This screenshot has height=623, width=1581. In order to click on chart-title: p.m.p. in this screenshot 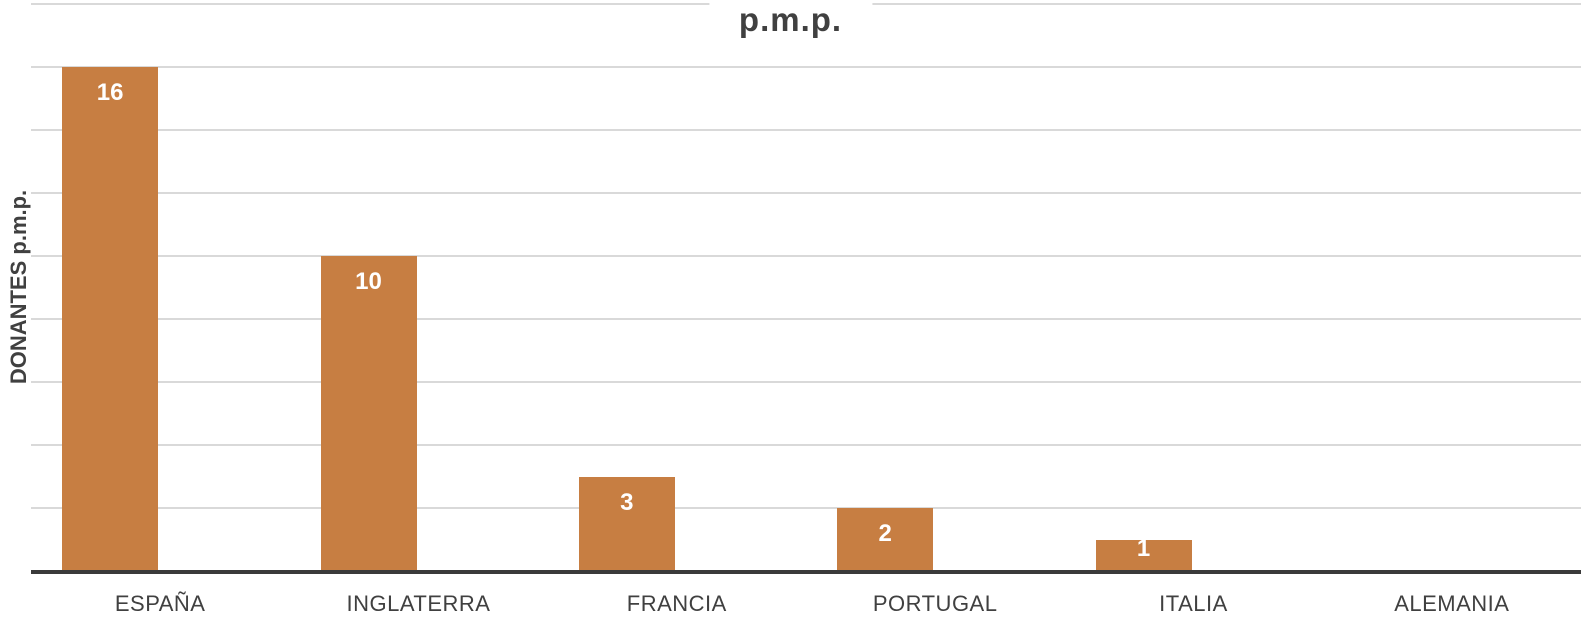, I will do `click(790, 20)`.